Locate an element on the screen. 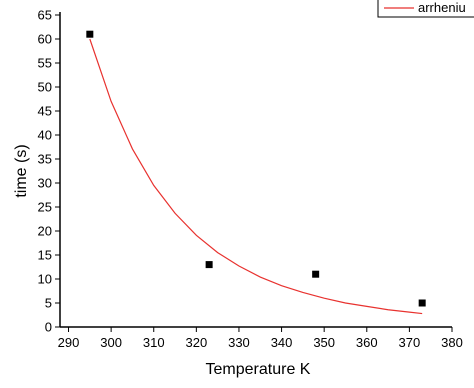 Image resolution: width=474 pixels, height=388 pixels. y-tick-label: 30 is located at coordinates (45, 183).